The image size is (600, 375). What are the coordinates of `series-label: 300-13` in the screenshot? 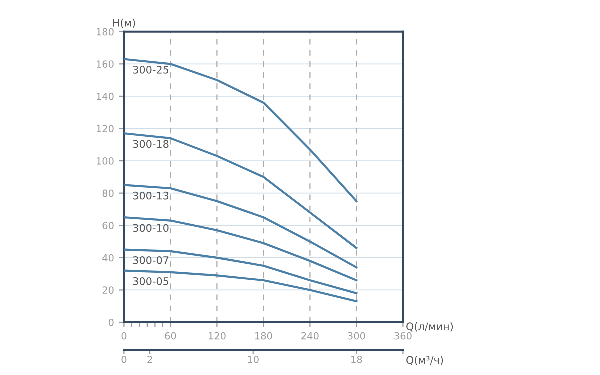 It's located at (151, 196).